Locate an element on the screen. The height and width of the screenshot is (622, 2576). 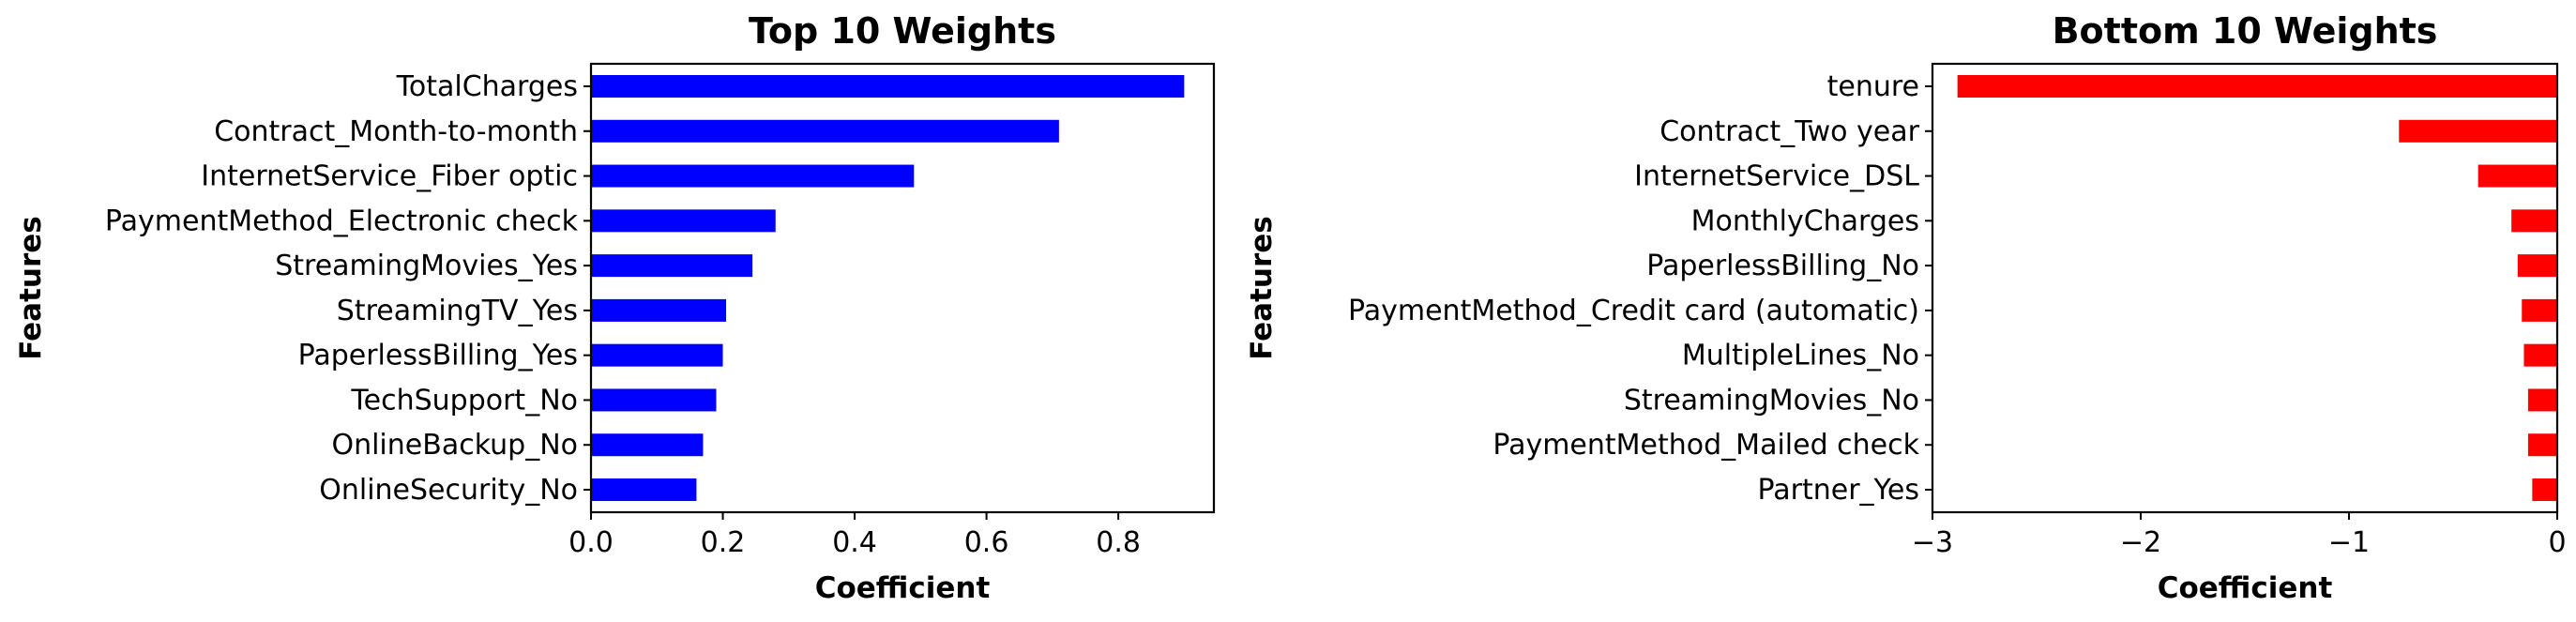
x-tick-label: −2 is located at coordinates (2140, 542).